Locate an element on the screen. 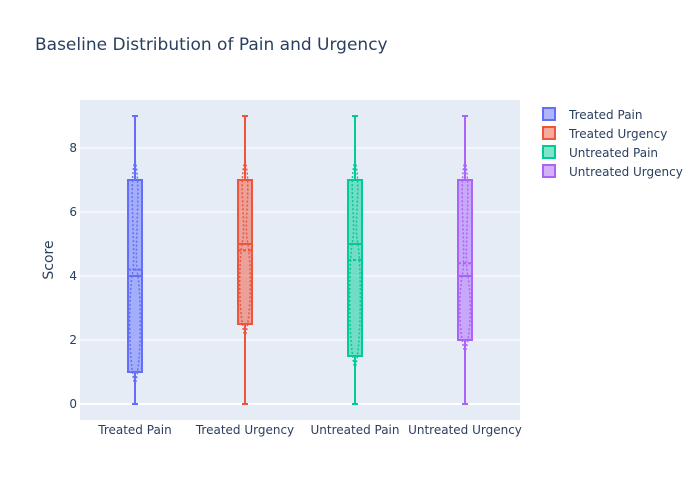  y-tick-label: 0 is located at coordinates (73, 404).